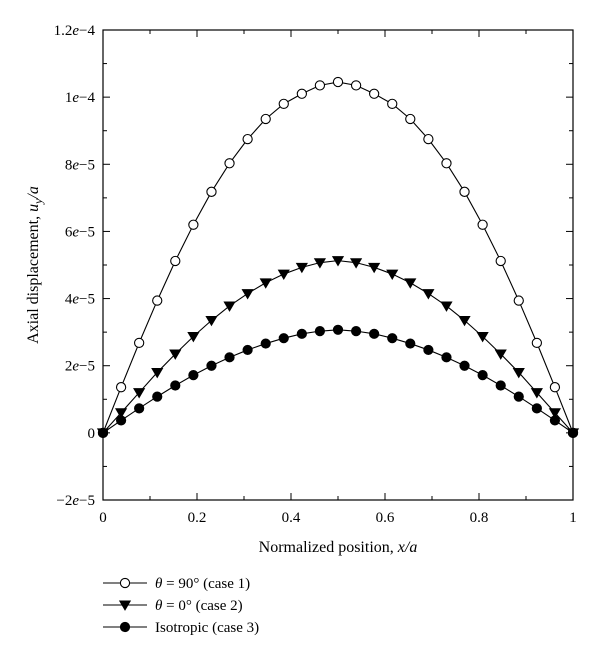 This screenshot has width=600, height=668. What do you see at coordinates (202, 584) in the screenshot?
I see `legend-label: θ = 90° (case 1)` at bounding box center [202, 584].